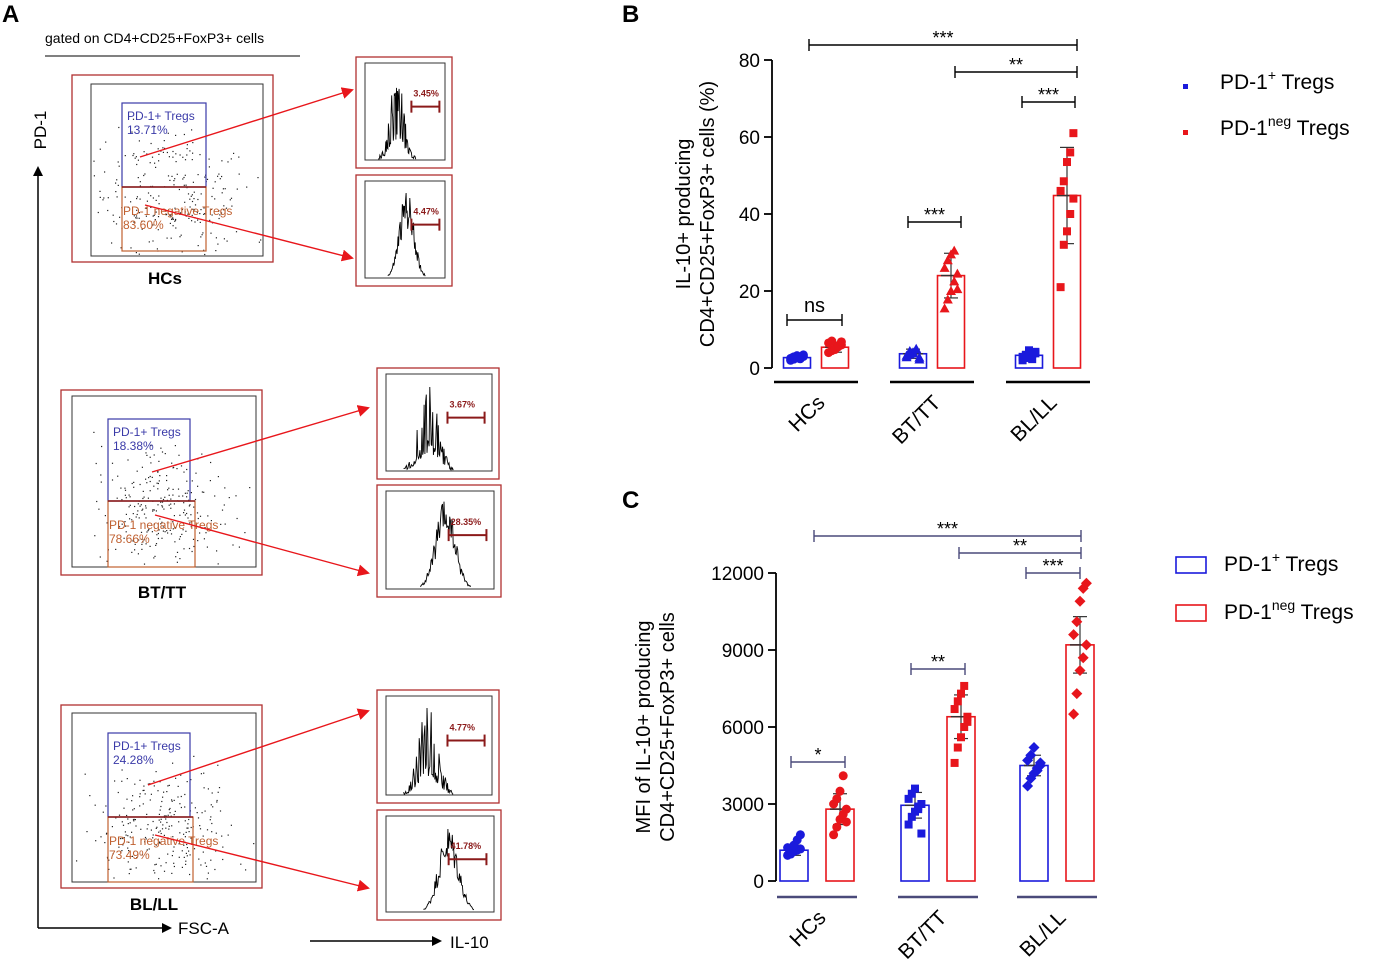  What do you see at coordinates (644, 727) in the screenshot?
I see `y-axis-label-line1: MFI of IL-10+ producing` at bounding box center [644, 727].